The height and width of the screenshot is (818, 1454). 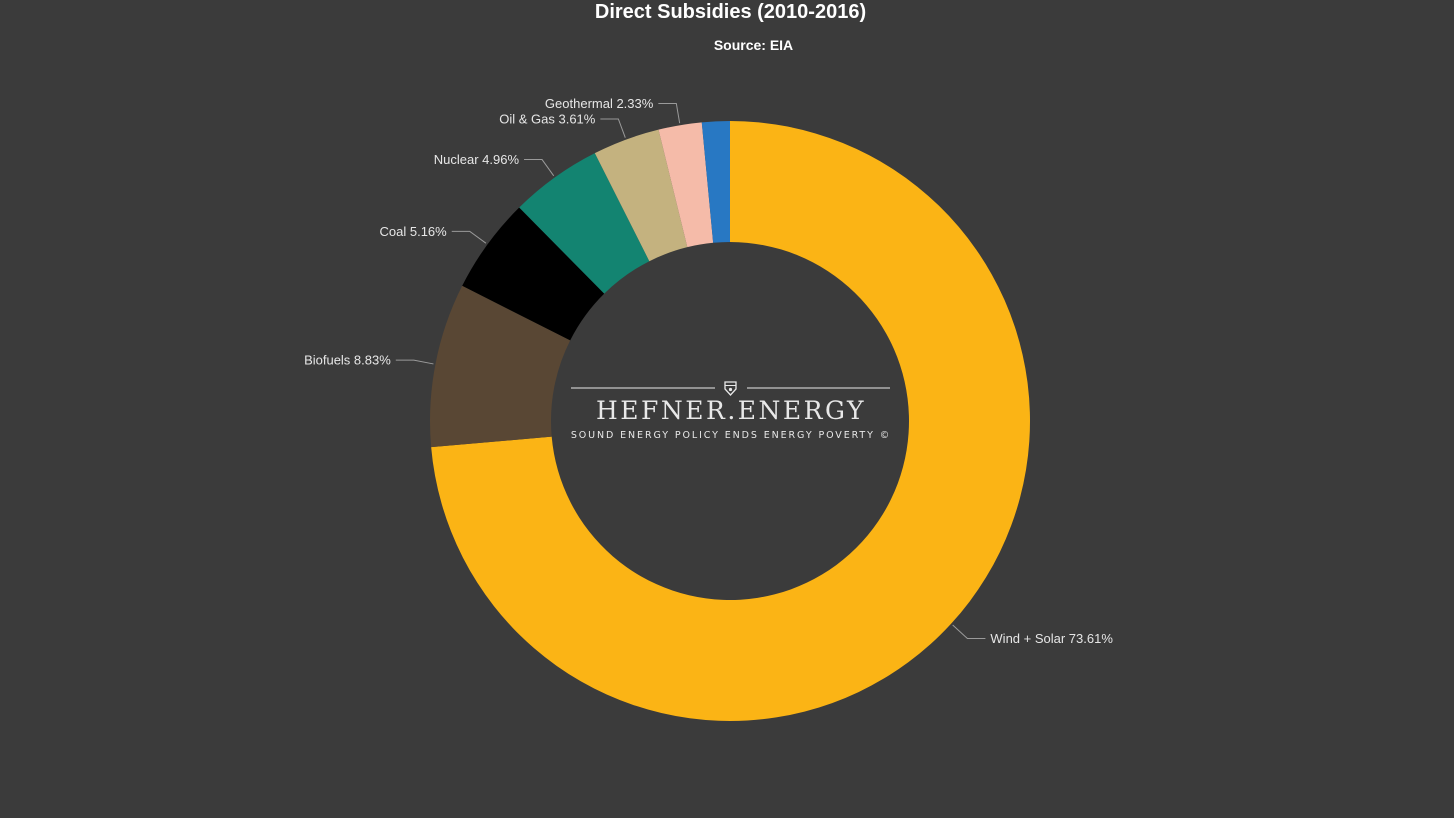 I want to click on connector-coal, so click(x=469, y=237).